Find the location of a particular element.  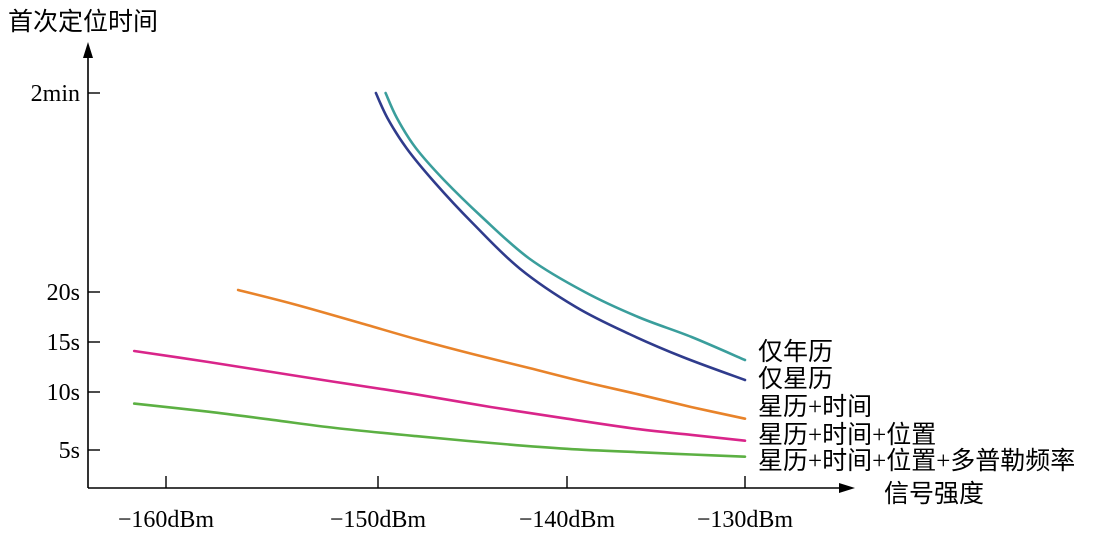

series-label: 星历+时间+位置 is located at coordinates (847, 435).